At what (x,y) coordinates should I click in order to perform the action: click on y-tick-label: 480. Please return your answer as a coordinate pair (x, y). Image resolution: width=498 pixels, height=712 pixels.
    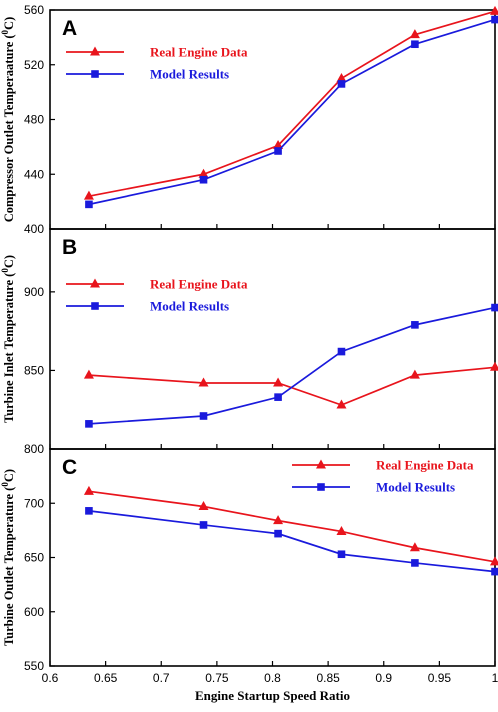
    Looking at the image, I should click on (34, 120).